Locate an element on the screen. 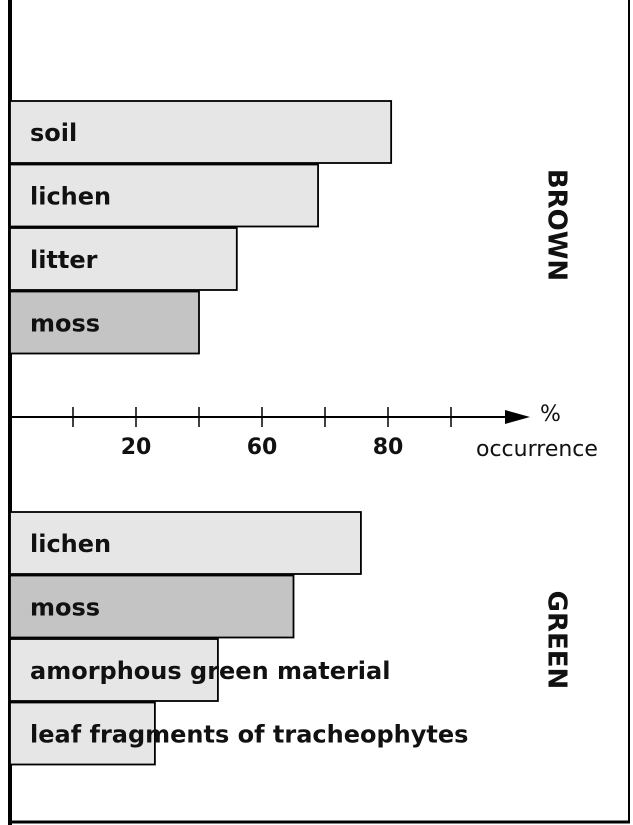  bar-label: soil is located at coordinates (53, 133).